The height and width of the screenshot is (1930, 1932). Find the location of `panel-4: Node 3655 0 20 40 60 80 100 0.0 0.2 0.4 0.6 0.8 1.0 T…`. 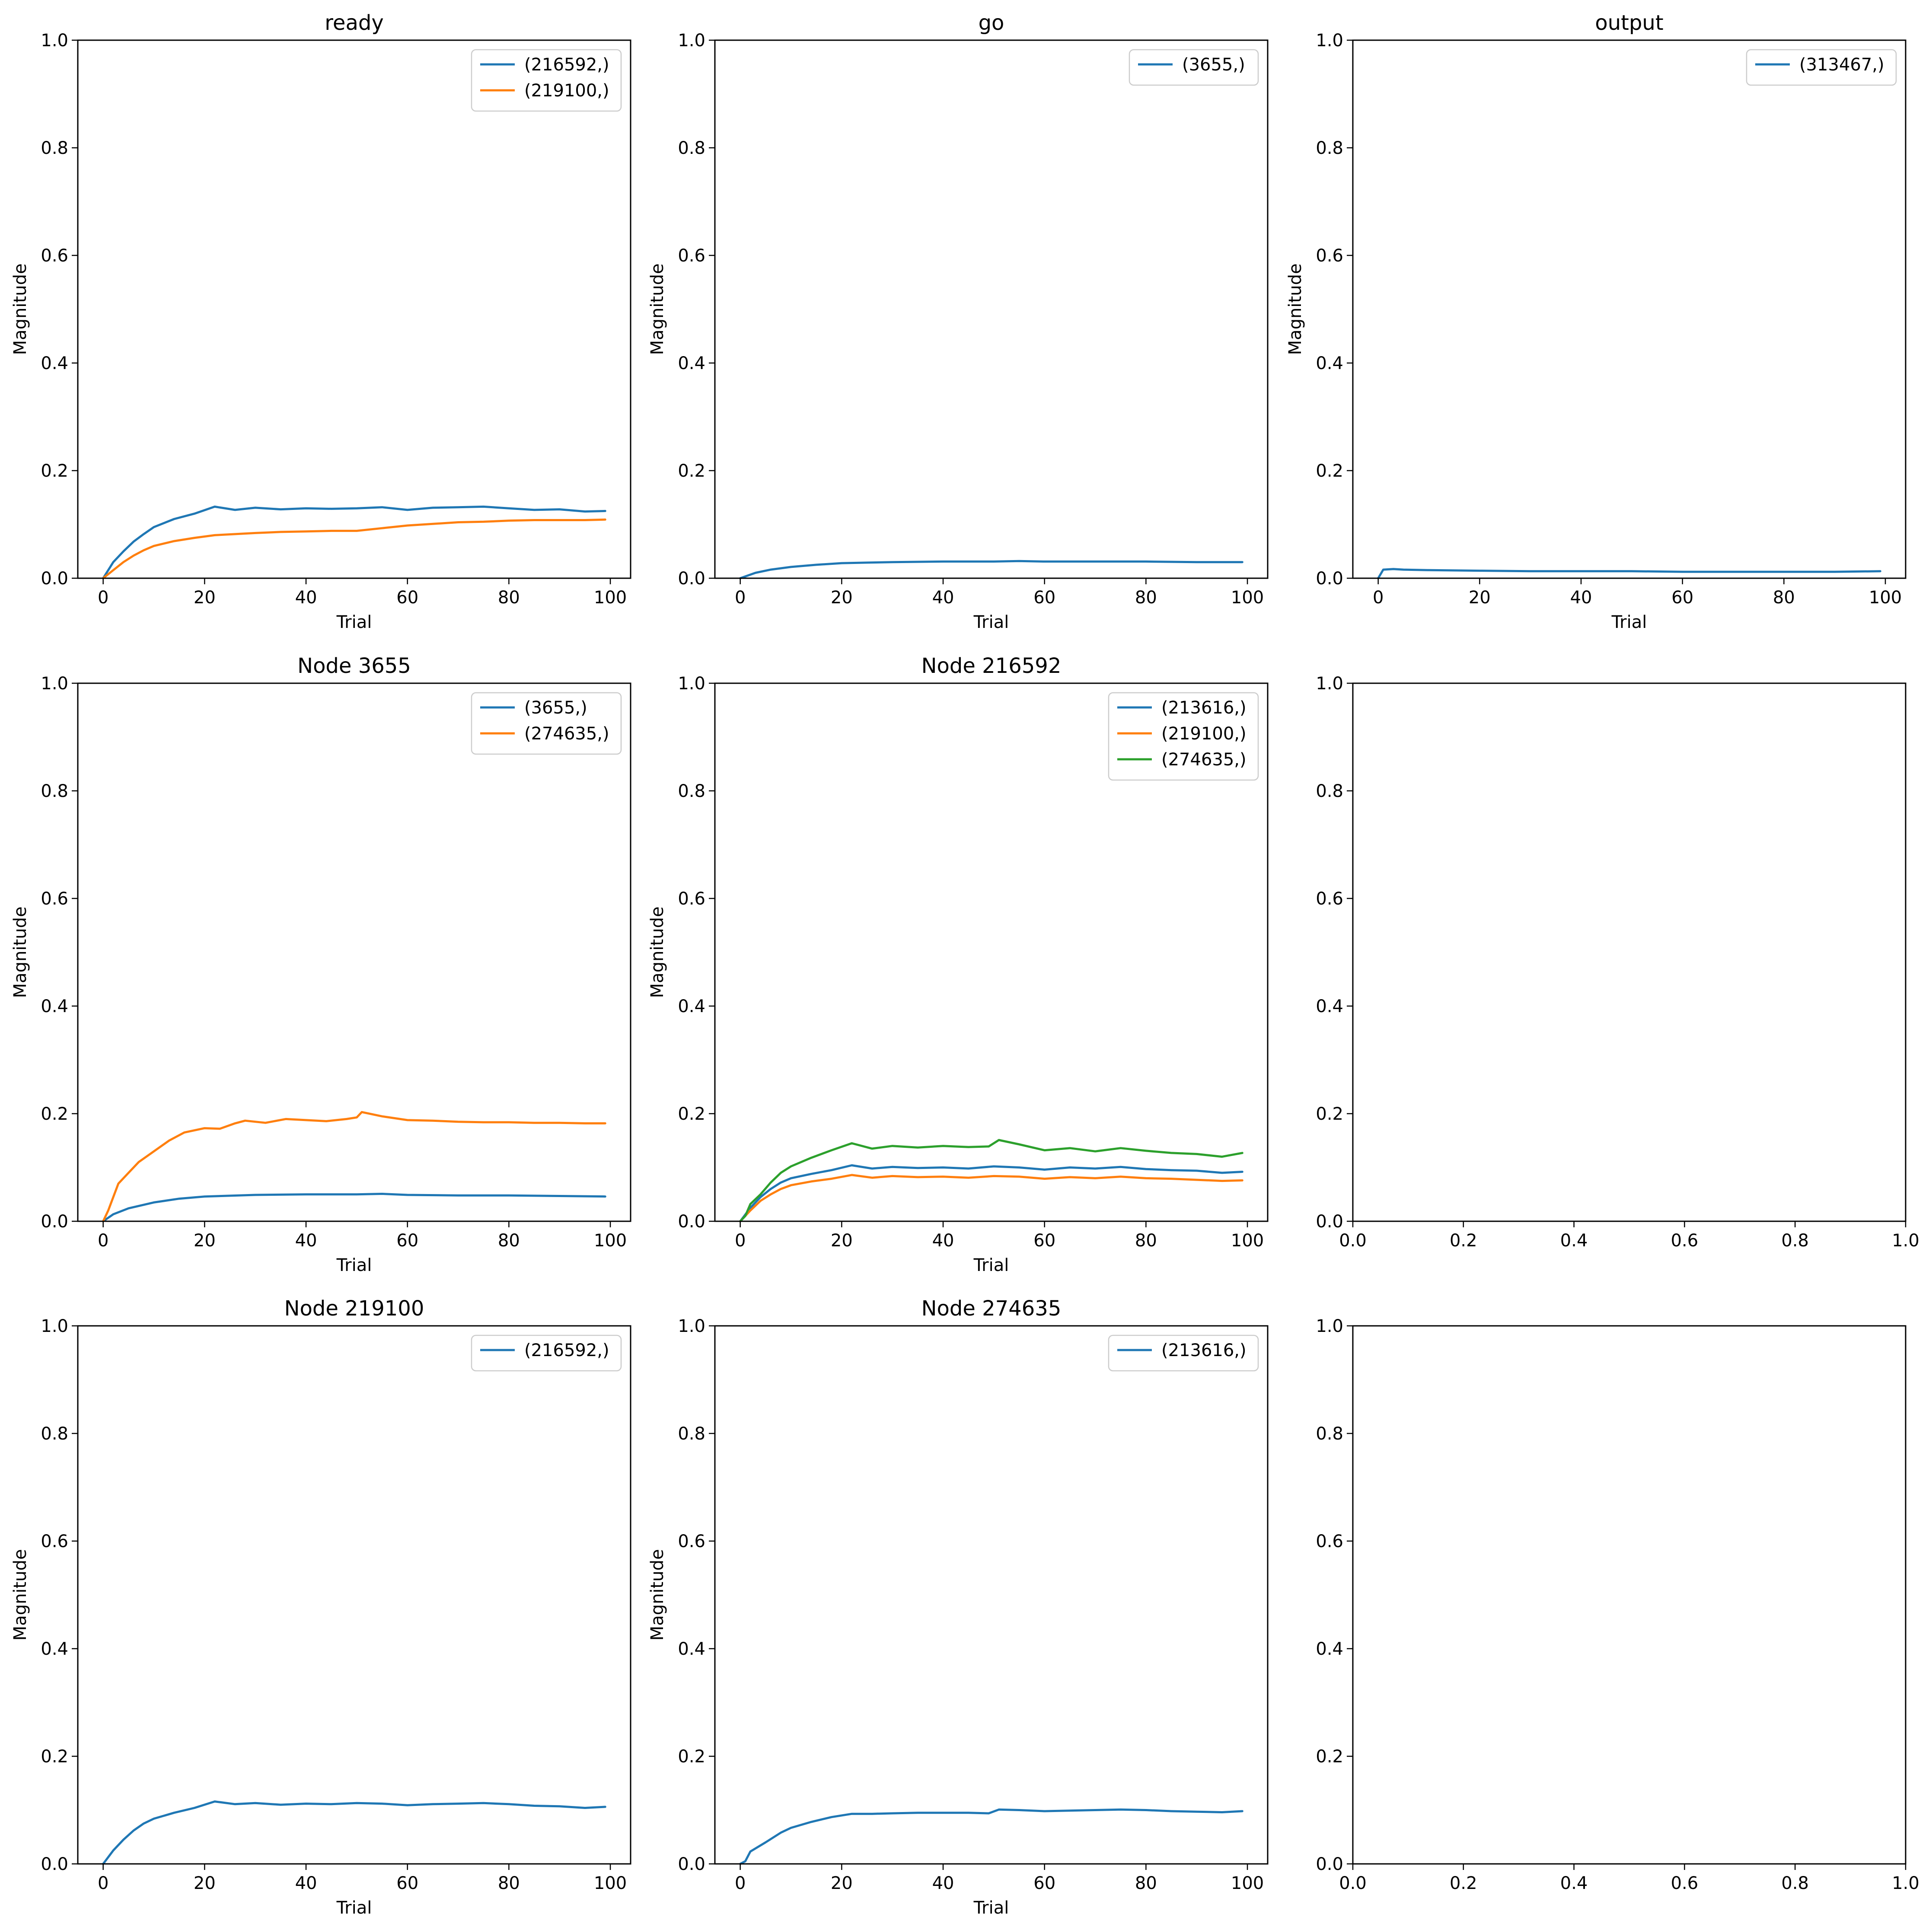

panel-4: Node 3655 0 20 40 60 80 100 0.0 0.2 0.4 0.6 0.8 1.0 T… is located at coordinates (320, 965).